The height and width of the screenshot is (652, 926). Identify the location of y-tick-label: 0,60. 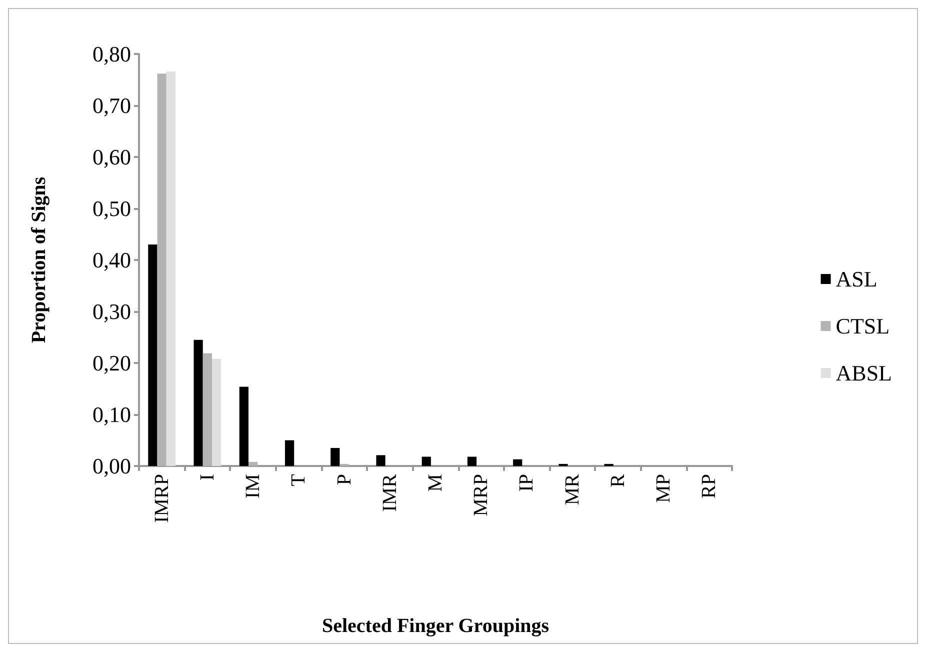
(111, 157).